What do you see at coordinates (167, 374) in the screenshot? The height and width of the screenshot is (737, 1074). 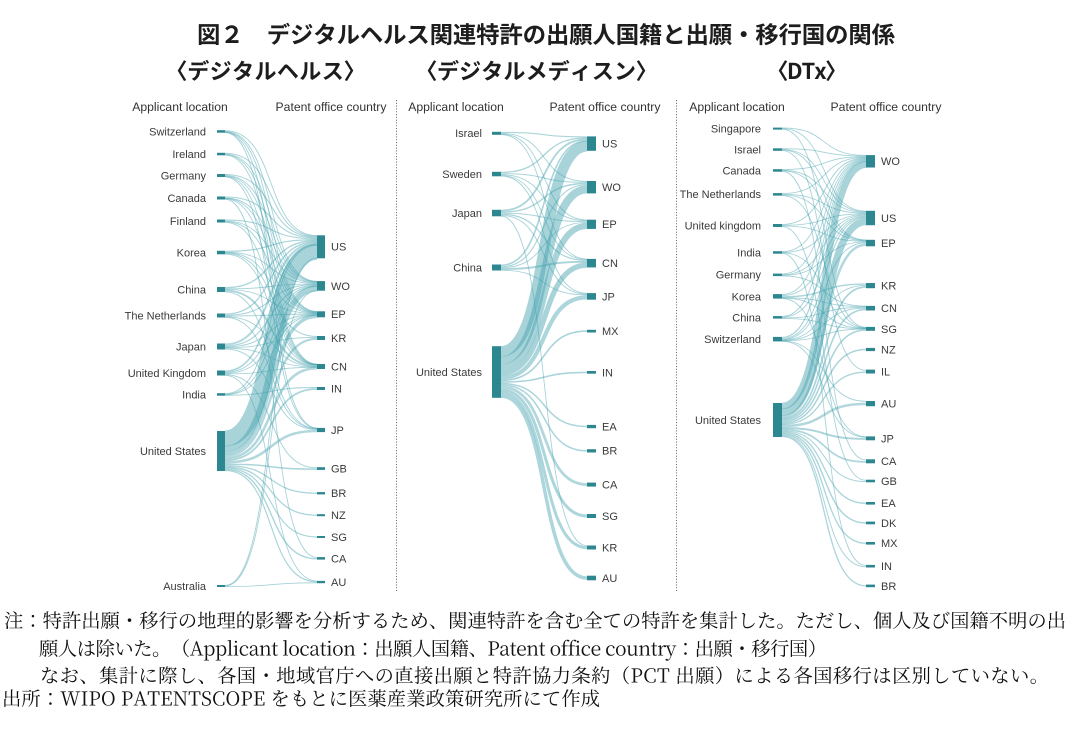 I see `svg-text: United Kingdom` at bounding box center [167, 374].